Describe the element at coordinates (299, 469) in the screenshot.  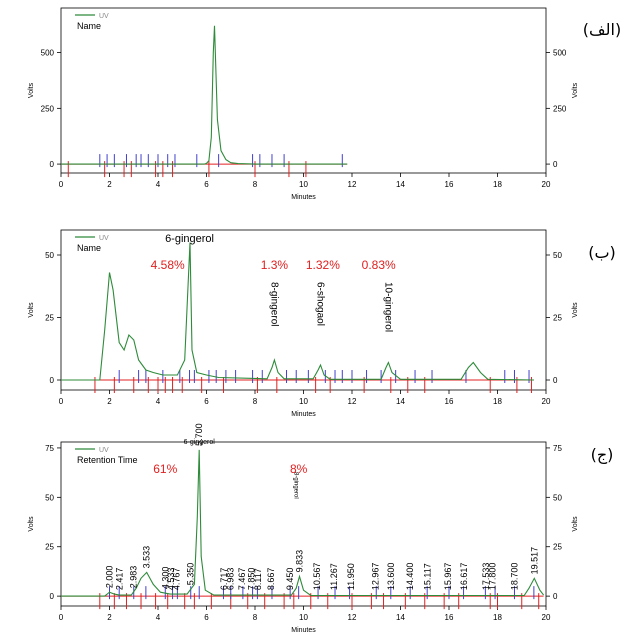
I see `percent-label: 8%` at that location.